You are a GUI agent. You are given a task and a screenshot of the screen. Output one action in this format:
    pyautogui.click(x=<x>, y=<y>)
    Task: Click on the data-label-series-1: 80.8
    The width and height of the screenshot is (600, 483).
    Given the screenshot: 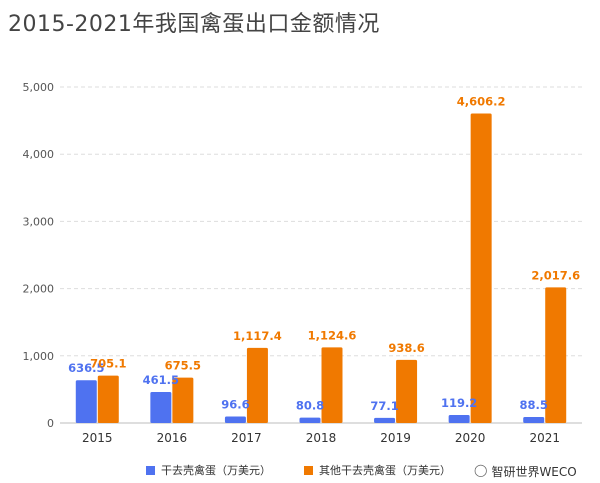 What is the action you would take?
    pyautogui.click(x=310, y=406)
    